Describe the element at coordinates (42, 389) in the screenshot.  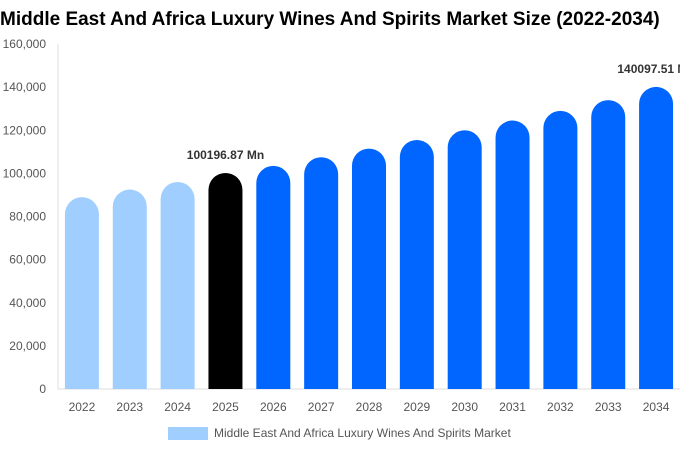
I see `y-tick-label: 0` at that location.